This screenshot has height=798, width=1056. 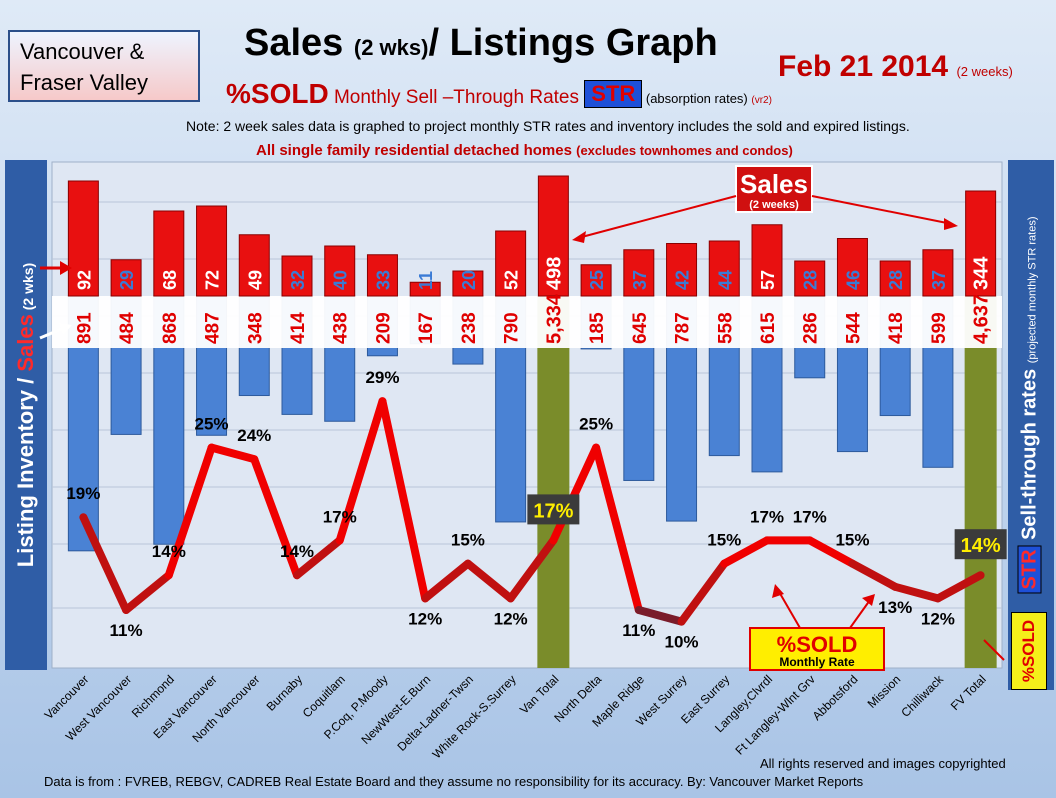 I want to click on sales-callout-title: Sales, so click(x=774, y=184).